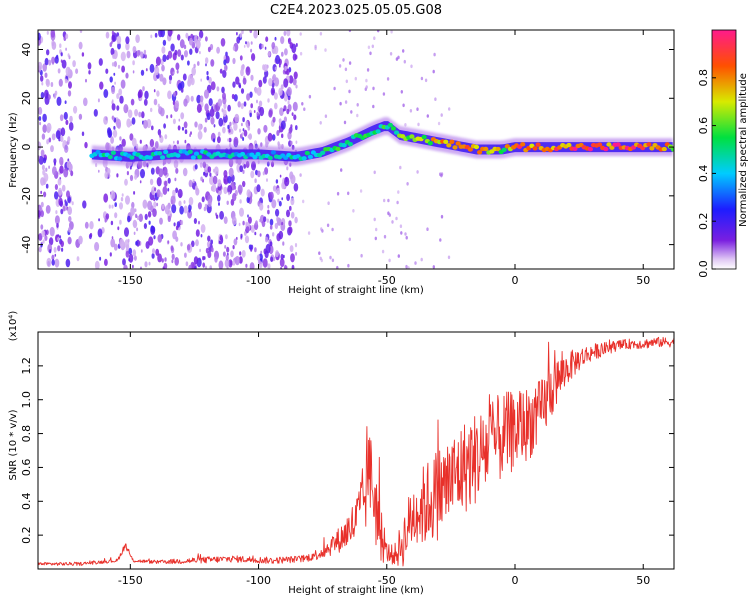  What do you see at coordinates (26, 400) in the screenshot?
I see `y-tick-label: 1.0` at bounding box center [26, 400].